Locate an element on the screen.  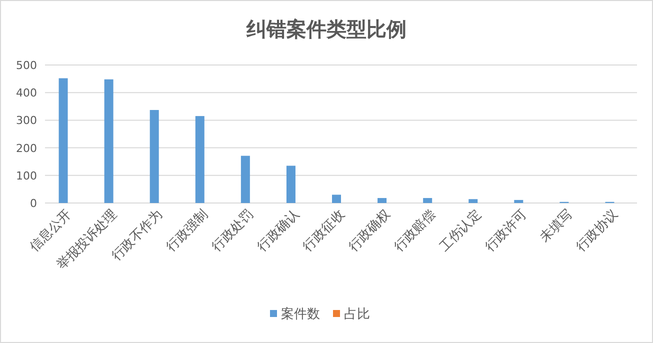
x-tick-label: 未填写 is located at coordinates (556, 226).